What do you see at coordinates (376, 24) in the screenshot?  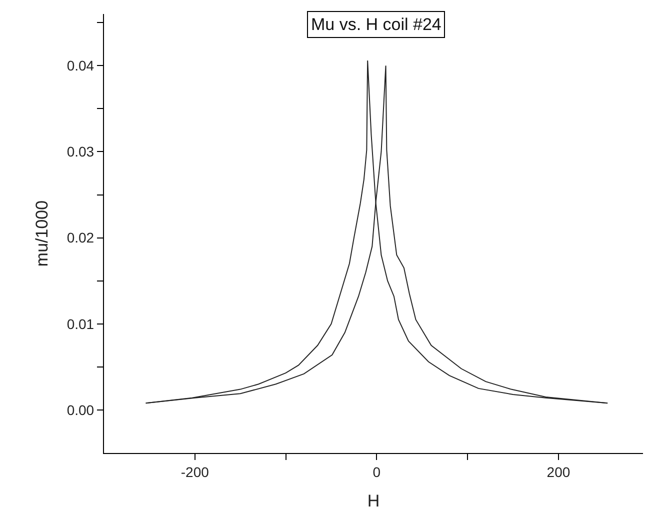 I see `chart-title: Mu vs. H coil #24` at bounding box center [376, 24].